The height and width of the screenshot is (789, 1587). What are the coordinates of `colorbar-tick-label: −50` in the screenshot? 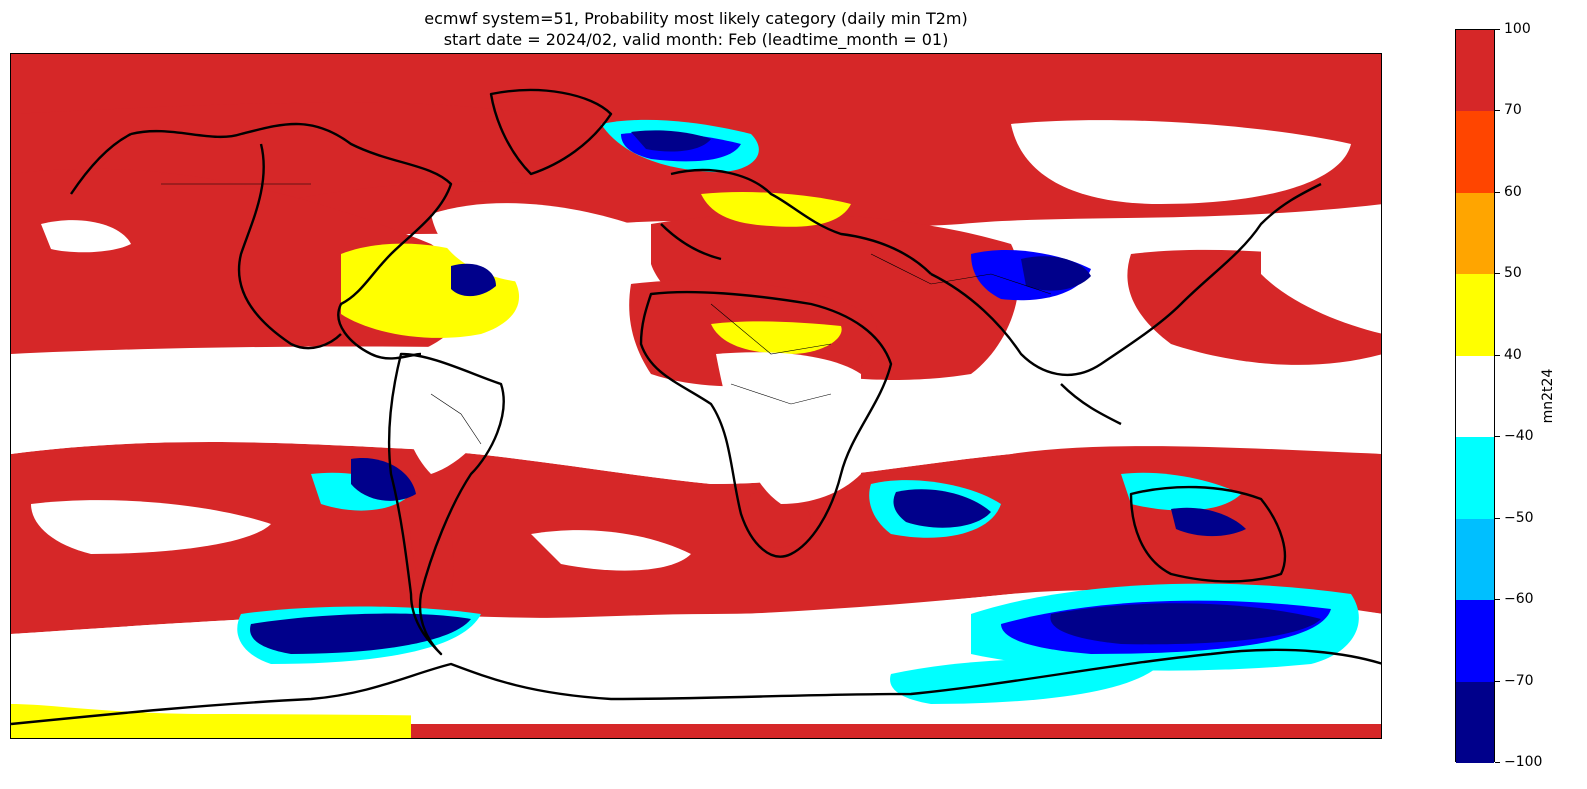 It's located at (1519, 517).